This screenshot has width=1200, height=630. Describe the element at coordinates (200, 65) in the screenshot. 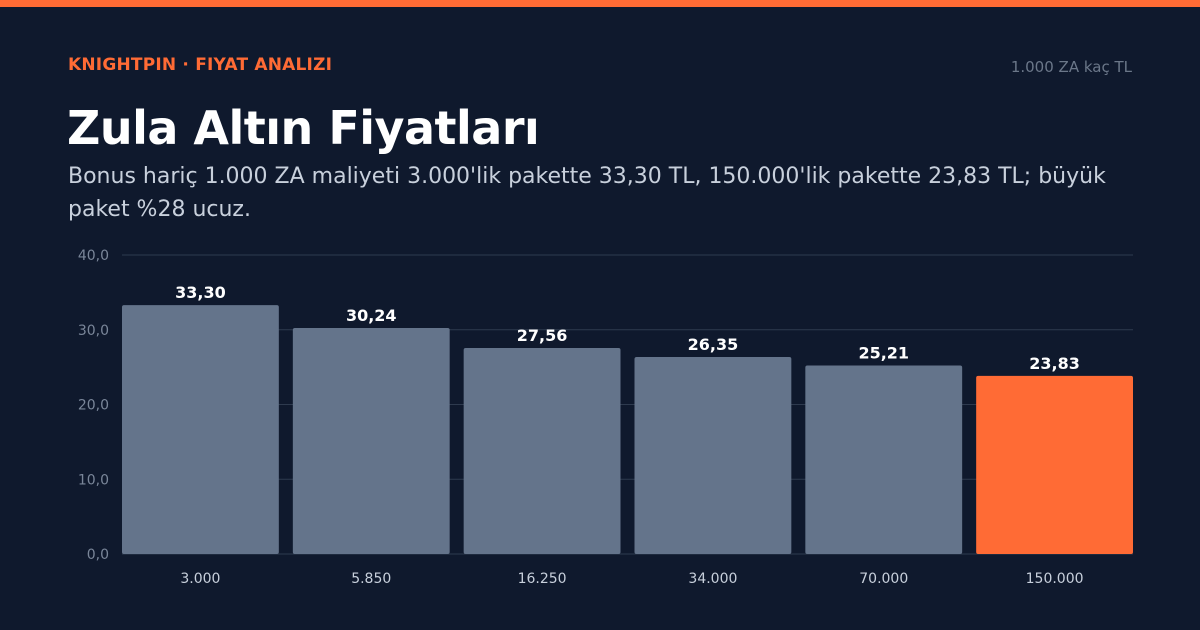

I see `brand-label: KNIGHTPIN · FIYAT ANALIZI` at that location.